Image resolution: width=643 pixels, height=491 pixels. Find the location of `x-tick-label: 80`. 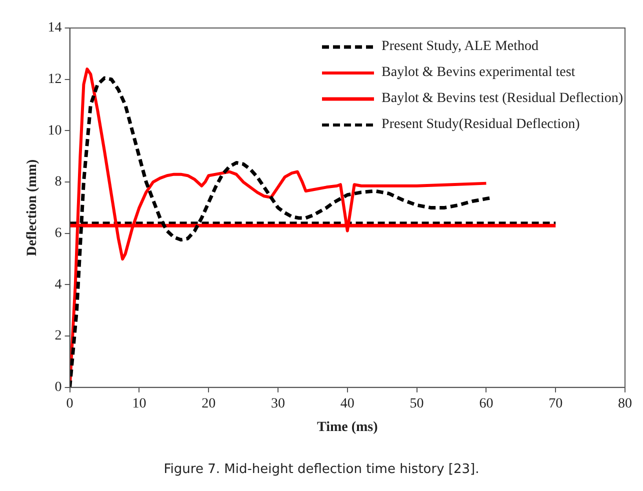

x-tick-label: 80 is located at coordinates (625, 404).